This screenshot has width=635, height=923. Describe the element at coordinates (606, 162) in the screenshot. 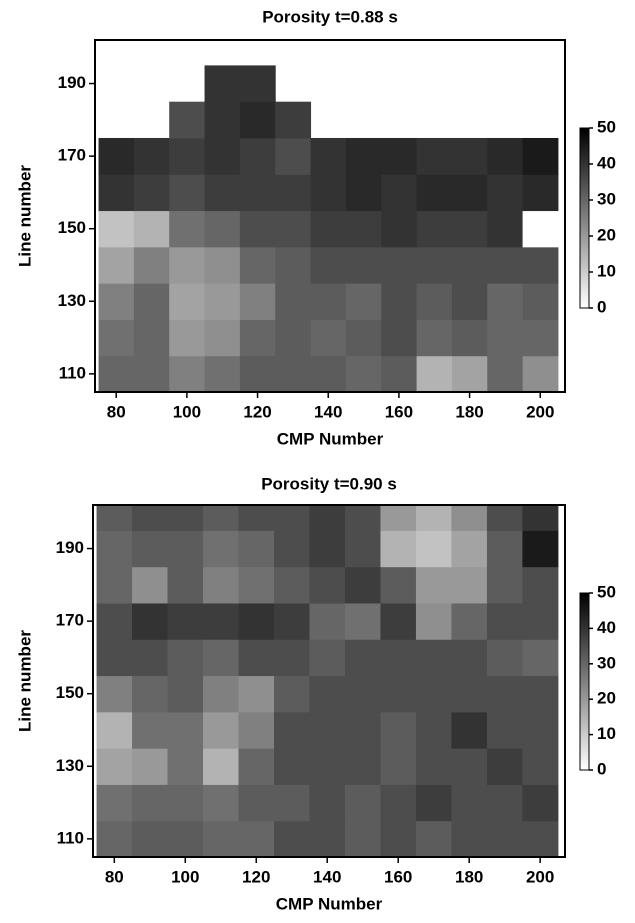

I see `colorbar-tick-label: 40` at that location.